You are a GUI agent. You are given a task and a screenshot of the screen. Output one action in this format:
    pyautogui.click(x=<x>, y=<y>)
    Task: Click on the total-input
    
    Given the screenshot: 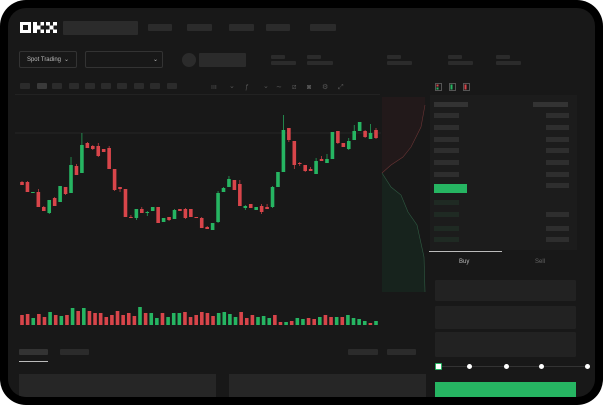 What is the action you would take?
    pyautogui.click(x=505, y=344)
    